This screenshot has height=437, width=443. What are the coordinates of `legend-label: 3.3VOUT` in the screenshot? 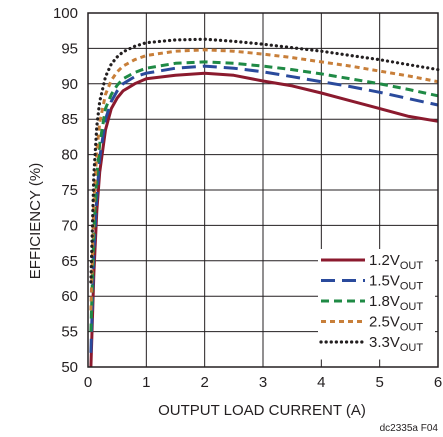 It's located at (396, 344).